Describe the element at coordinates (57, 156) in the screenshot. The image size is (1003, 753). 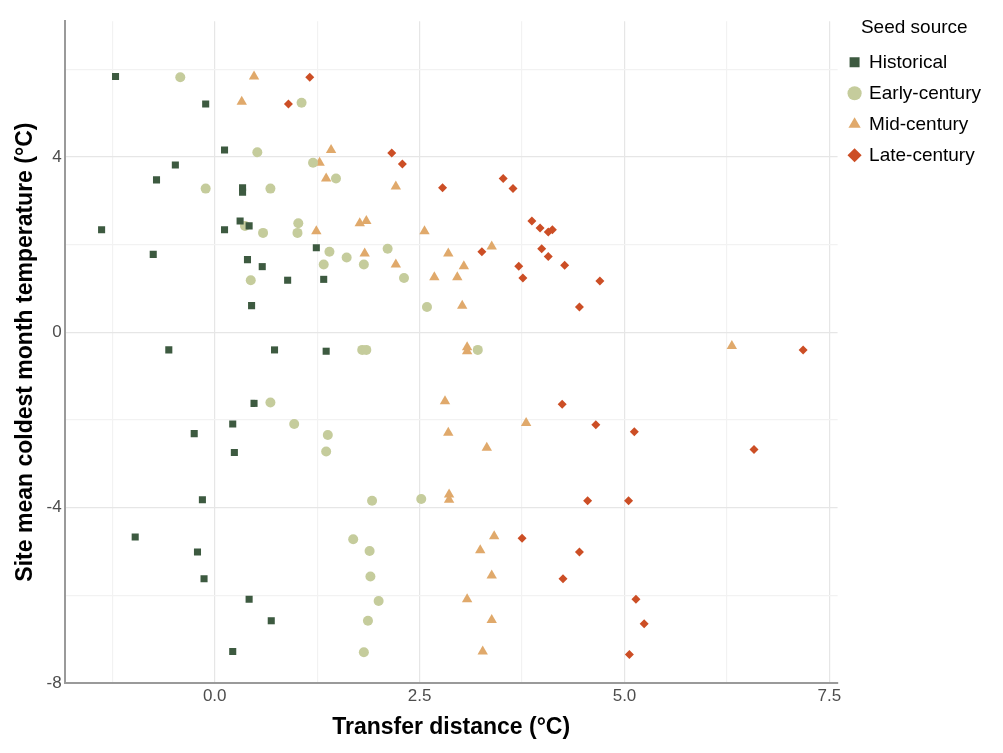
I see `y-tick-label: 4` at that location.